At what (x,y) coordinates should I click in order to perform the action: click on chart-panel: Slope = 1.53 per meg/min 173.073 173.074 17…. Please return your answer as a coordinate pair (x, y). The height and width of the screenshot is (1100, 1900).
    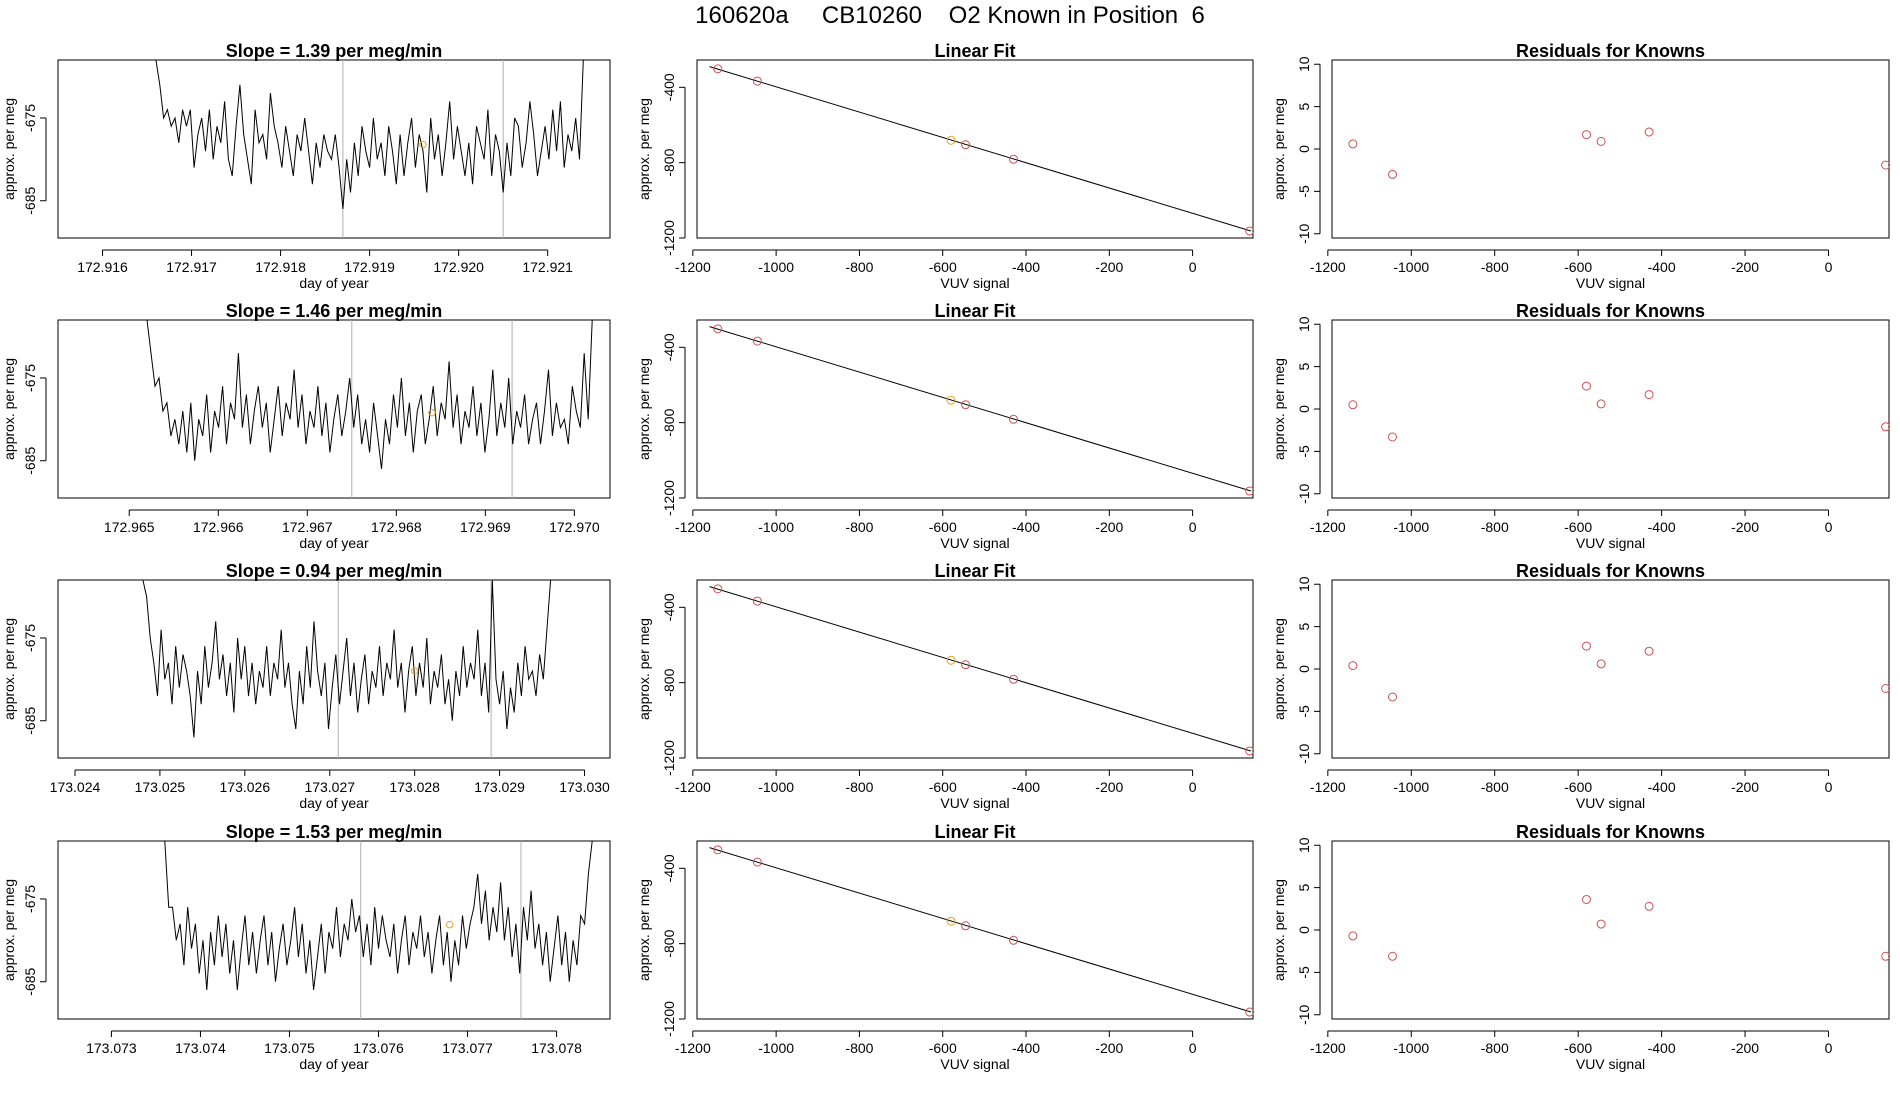
    Looking at the image, I should click on (306, 947).